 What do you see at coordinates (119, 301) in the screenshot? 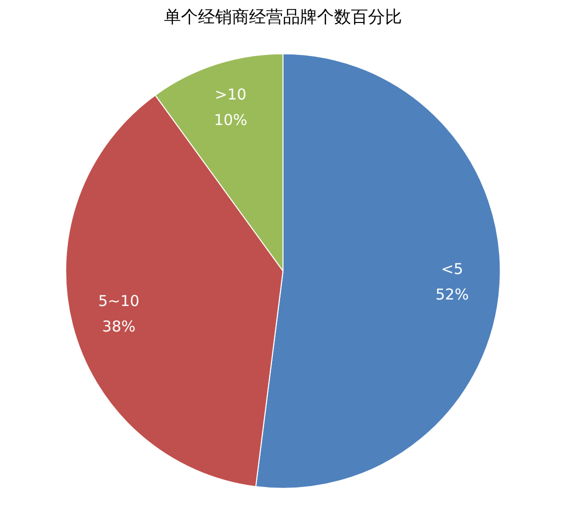
I see `slice-label: 5~10` at bounding box center [119, 301].